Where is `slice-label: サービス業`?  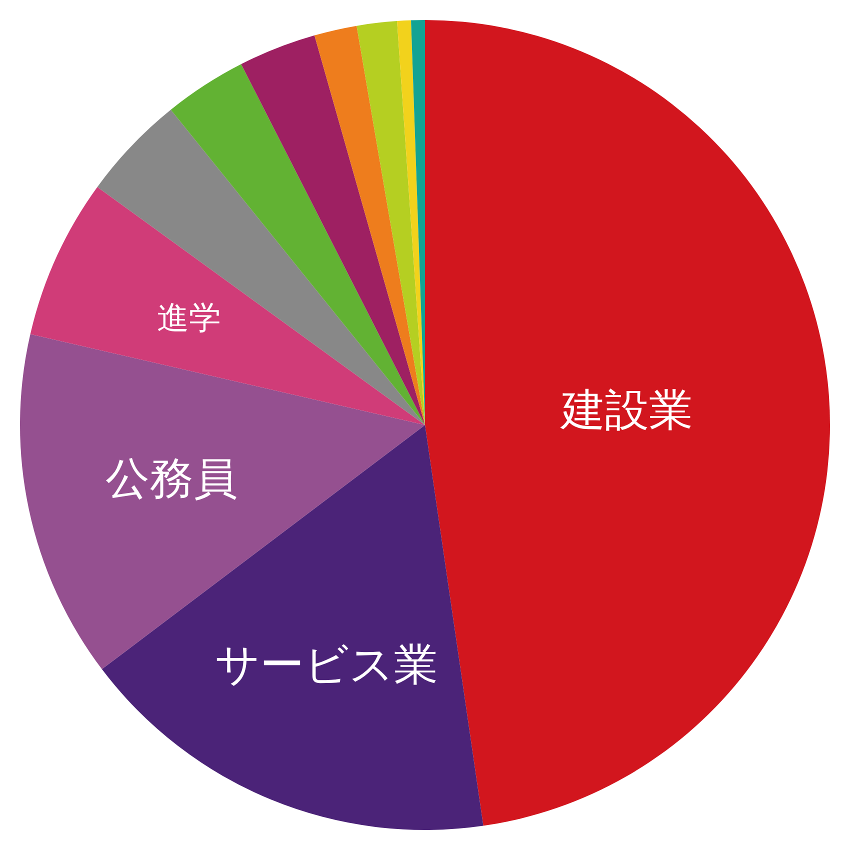 slice-label: サービス業 is located at coordinates (326, 664).